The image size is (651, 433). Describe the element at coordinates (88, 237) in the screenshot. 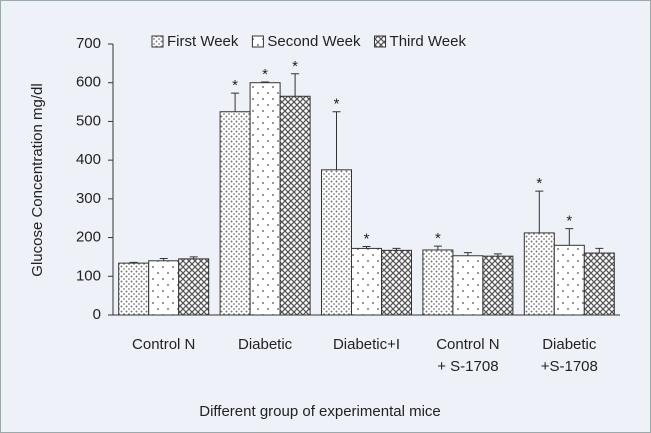

I see `y-tick-label: 200` at that location.